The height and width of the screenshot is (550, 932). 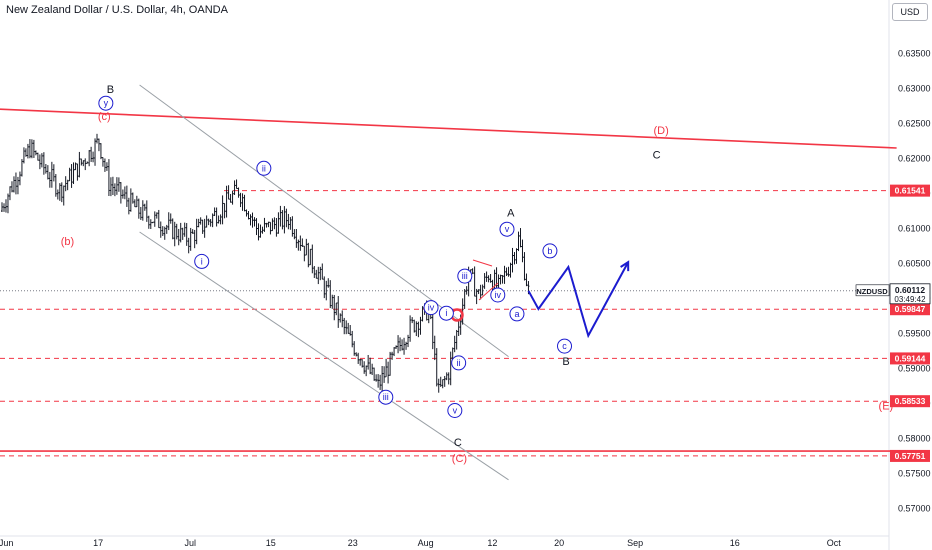 I want to click on wedge-lower-line, so click(x=488, y=291).